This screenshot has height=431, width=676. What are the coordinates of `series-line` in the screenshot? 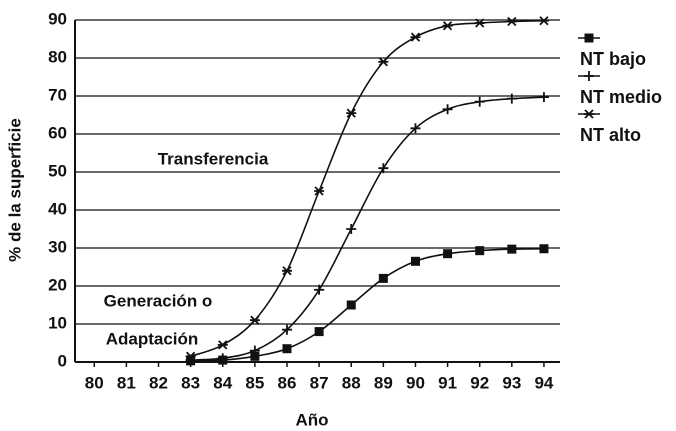 It's located at (367, 304).